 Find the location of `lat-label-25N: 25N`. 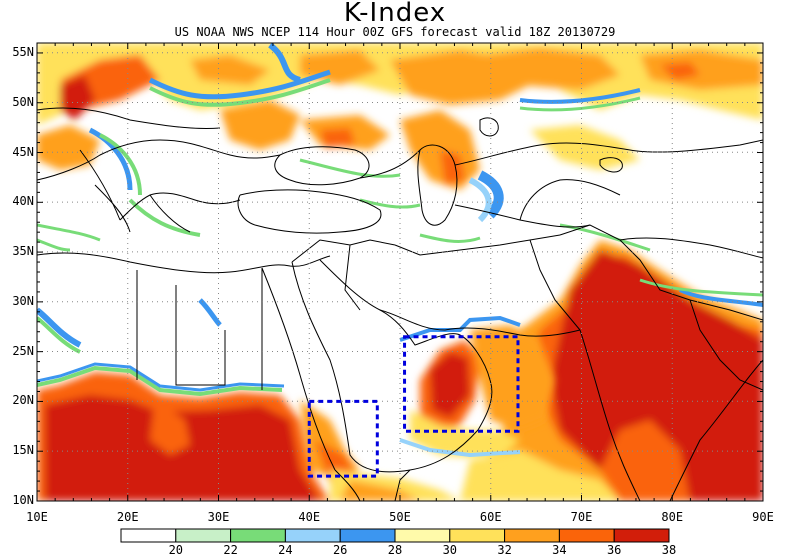

lat-label-25N: 25N is located at coordinates (23, 350).